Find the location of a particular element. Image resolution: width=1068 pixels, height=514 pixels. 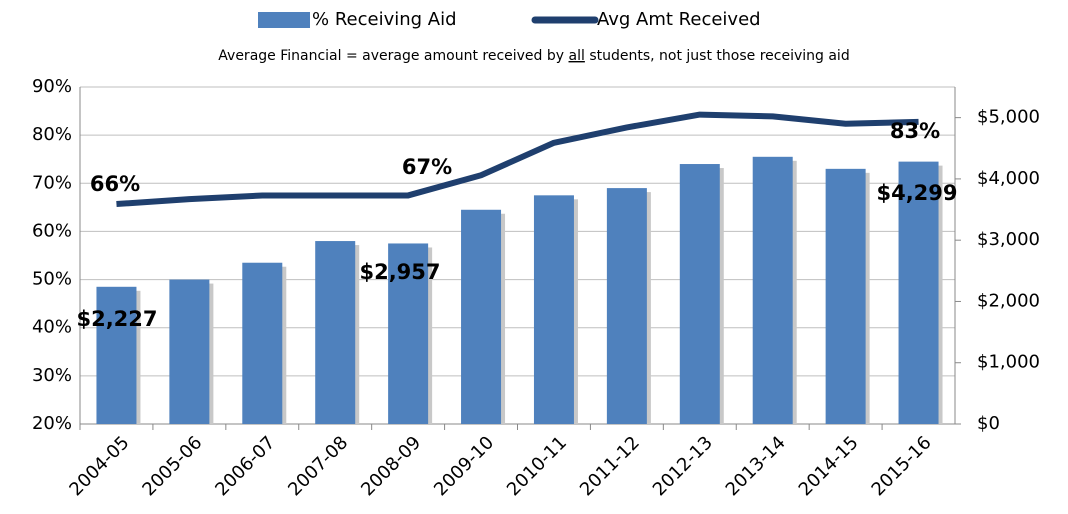

subtitle-part: all is located at coordinates (577, 56).